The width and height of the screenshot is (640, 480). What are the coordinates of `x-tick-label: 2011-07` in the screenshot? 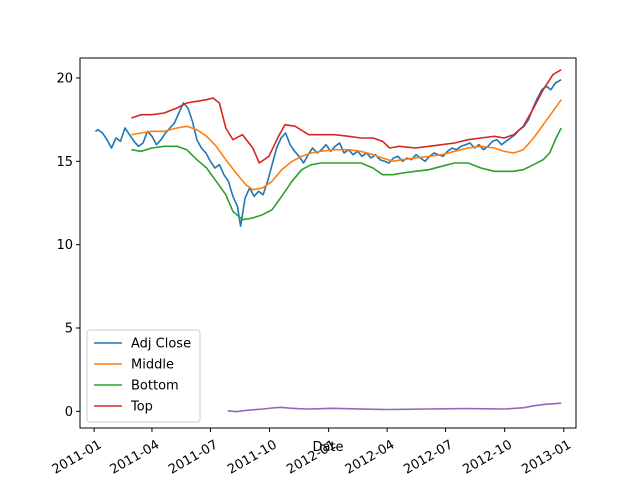 It's located at (193, 457).